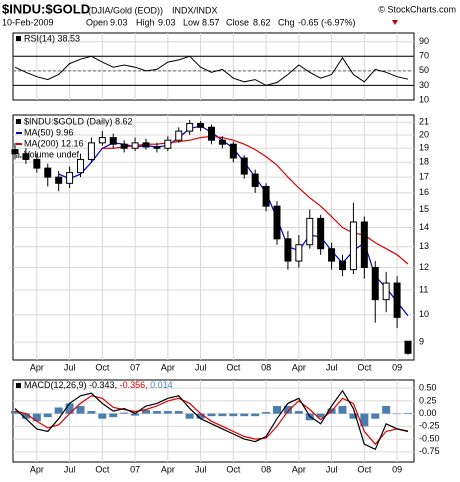 The image size is (460, 482). I want to click on panel-frame, so click(213, 66).